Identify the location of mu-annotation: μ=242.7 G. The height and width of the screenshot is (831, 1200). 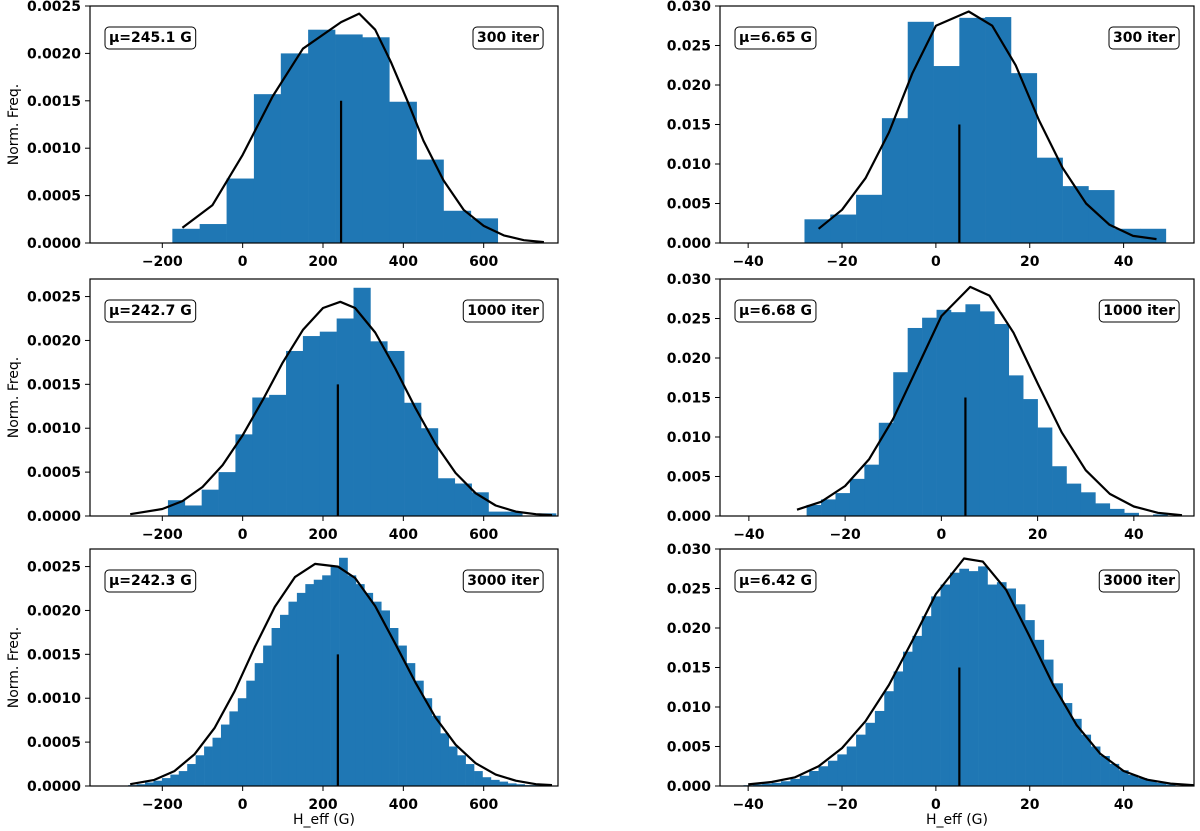
(150, 311).